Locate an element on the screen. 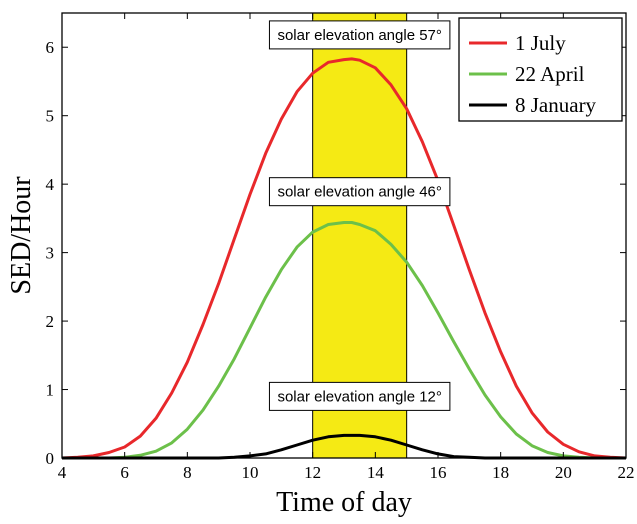 This screenshot has width=637, height=524. legend-label-2: 8 January is located at coordinates (556, 105).